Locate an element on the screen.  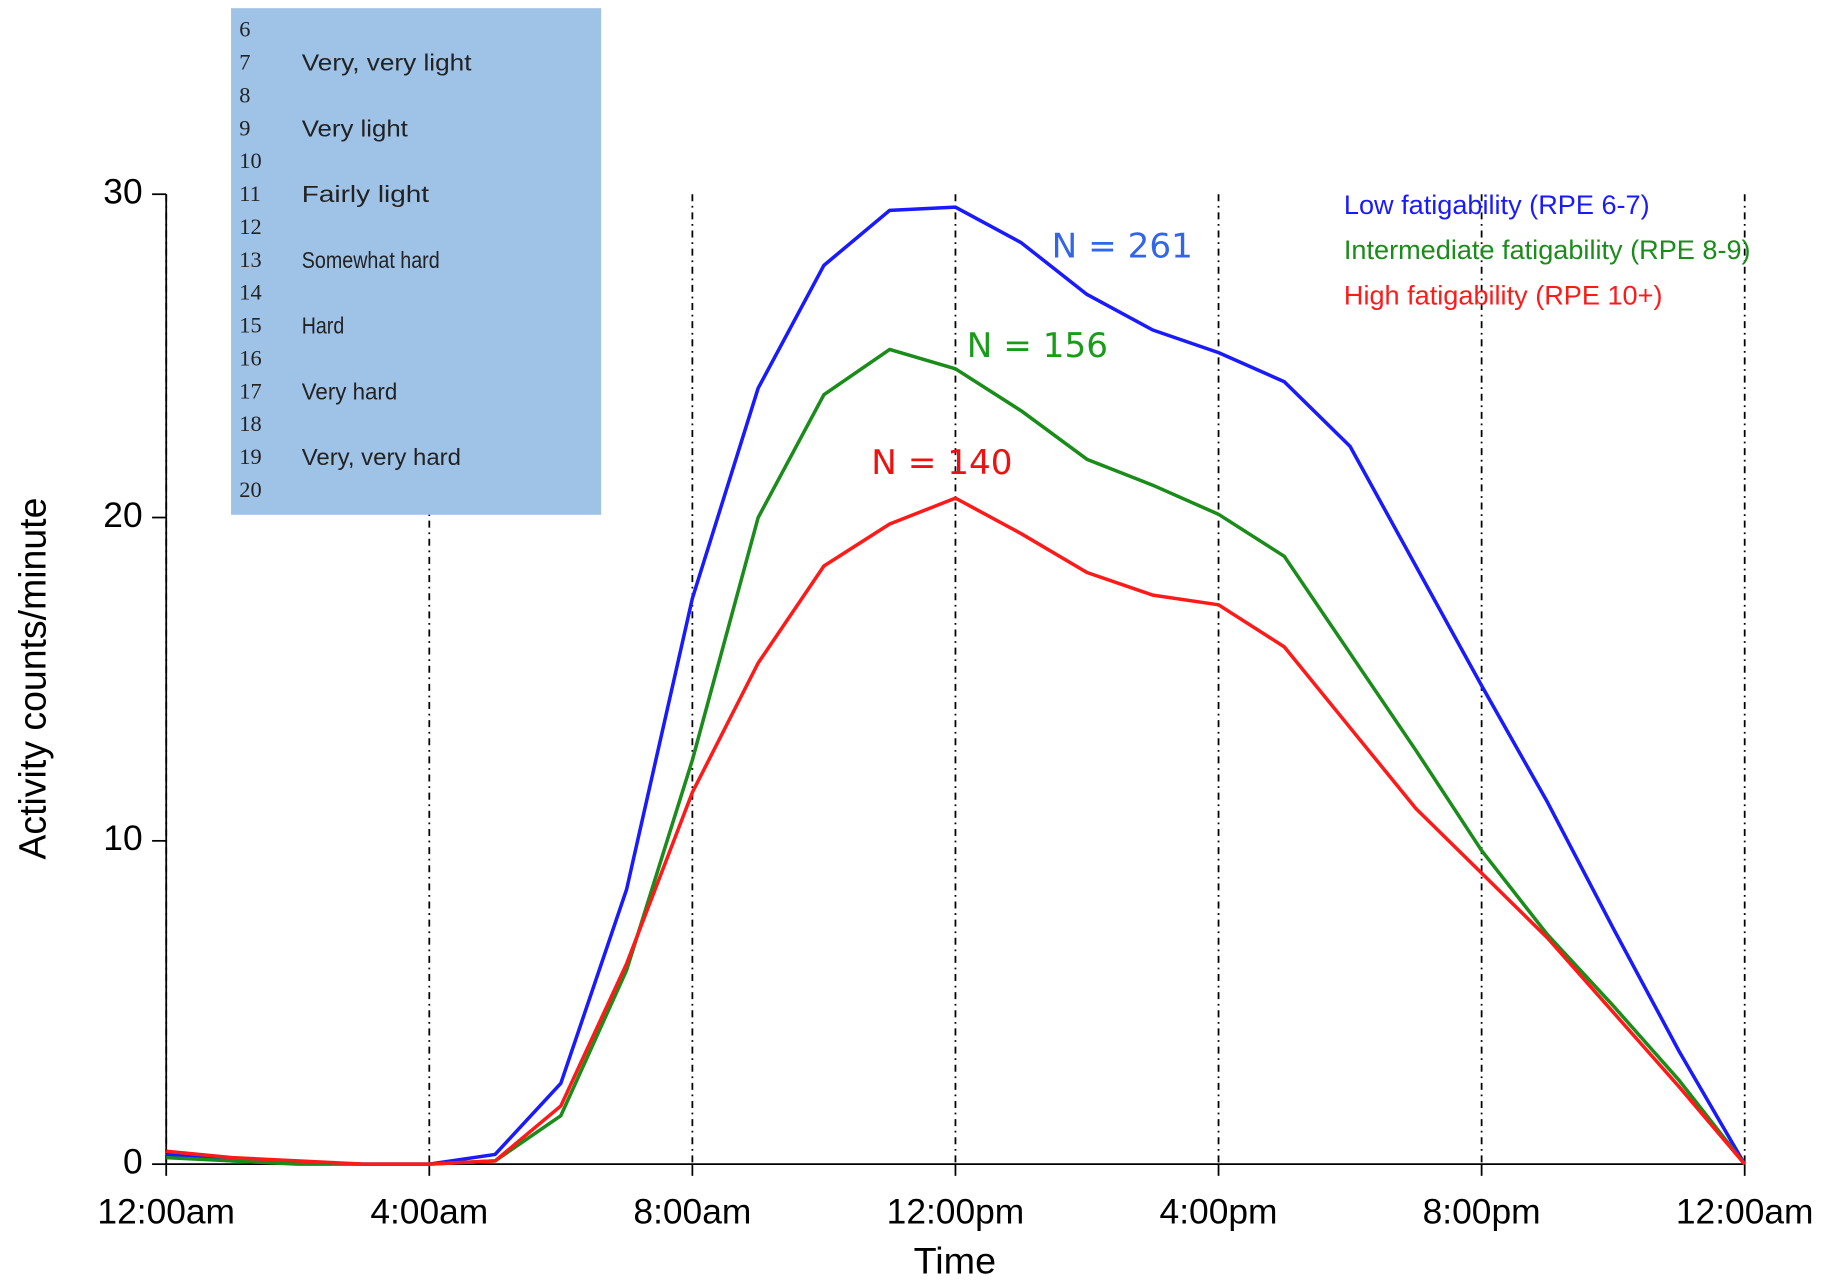
rpe-number: 16 is located at coordinates (250, 358).